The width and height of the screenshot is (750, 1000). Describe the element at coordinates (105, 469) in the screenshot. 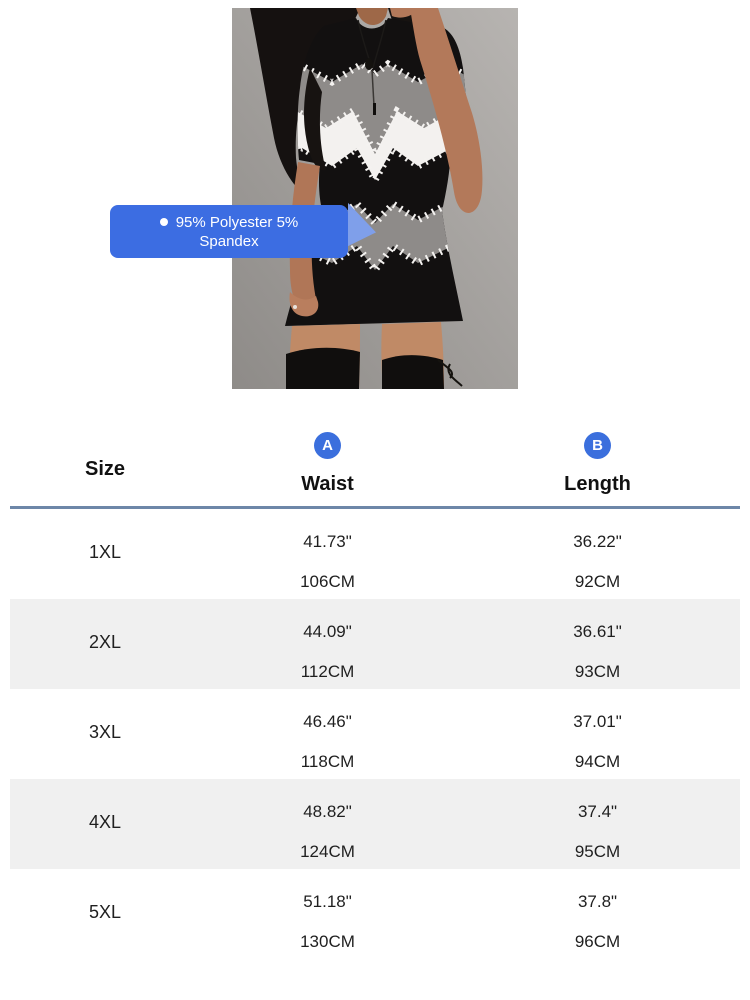

I see `size-column-title: Size` at that location.